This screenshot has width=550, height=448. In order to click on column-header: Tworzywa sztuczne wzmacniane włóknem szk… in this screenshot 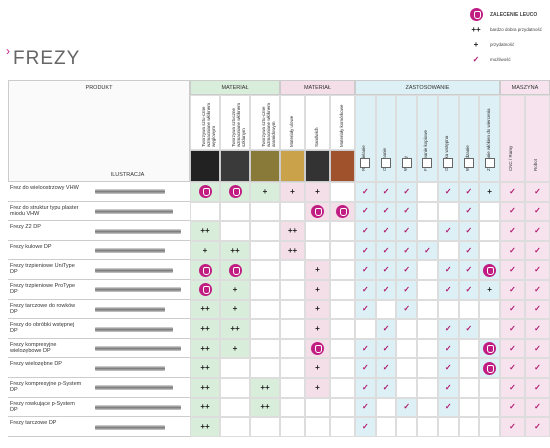, I will do `click(238, 124)`.